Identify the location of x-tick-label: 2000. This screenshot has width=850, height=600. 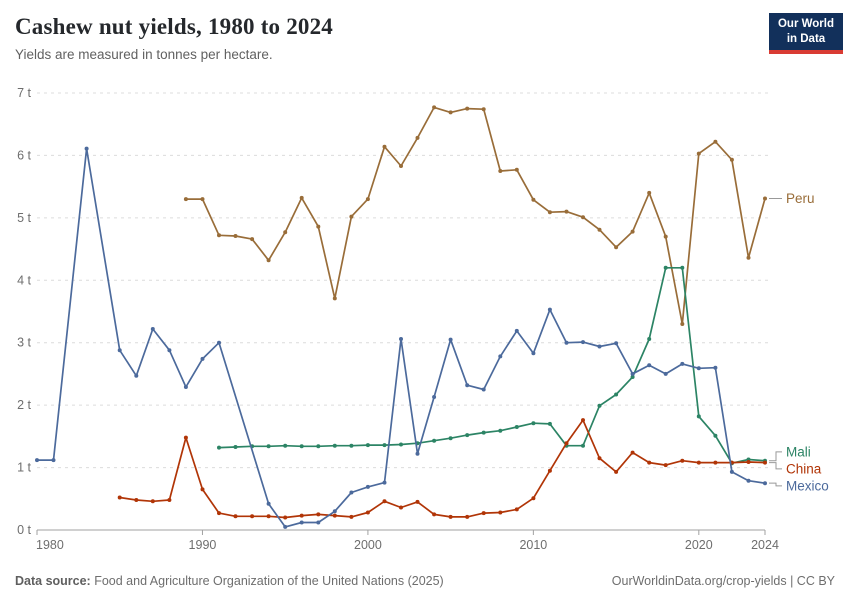
(368, 545).